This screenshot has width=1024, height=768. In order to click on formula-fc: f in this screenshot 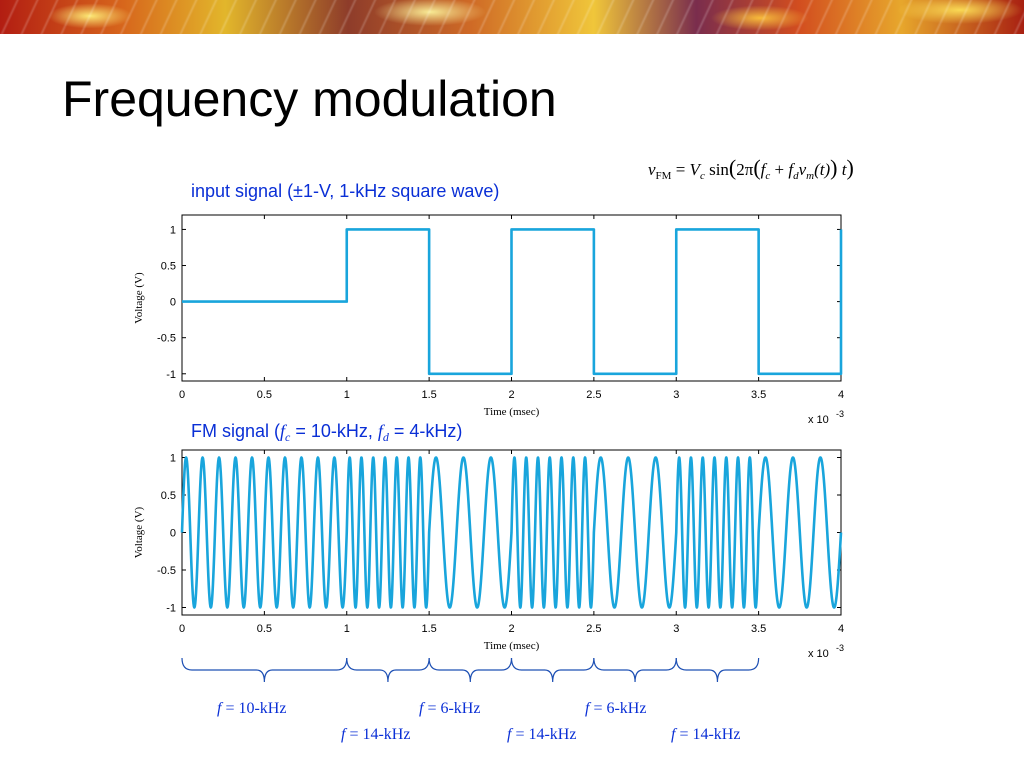, I will do `click(763, 169)`.